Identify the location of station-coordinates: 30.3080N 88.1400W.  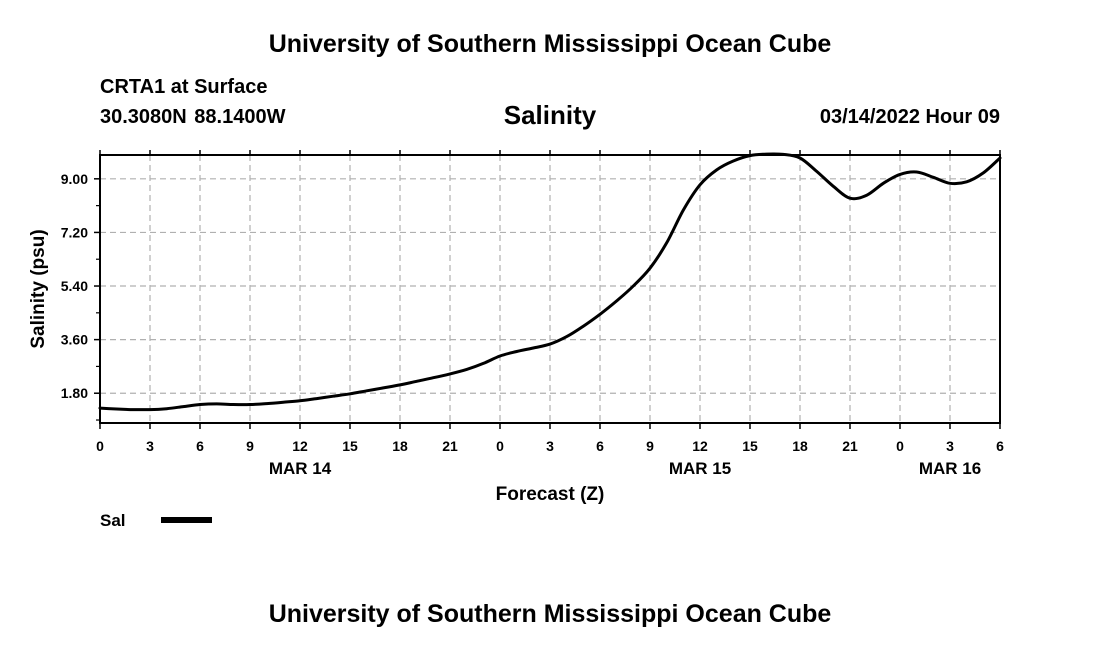
(193, 117).